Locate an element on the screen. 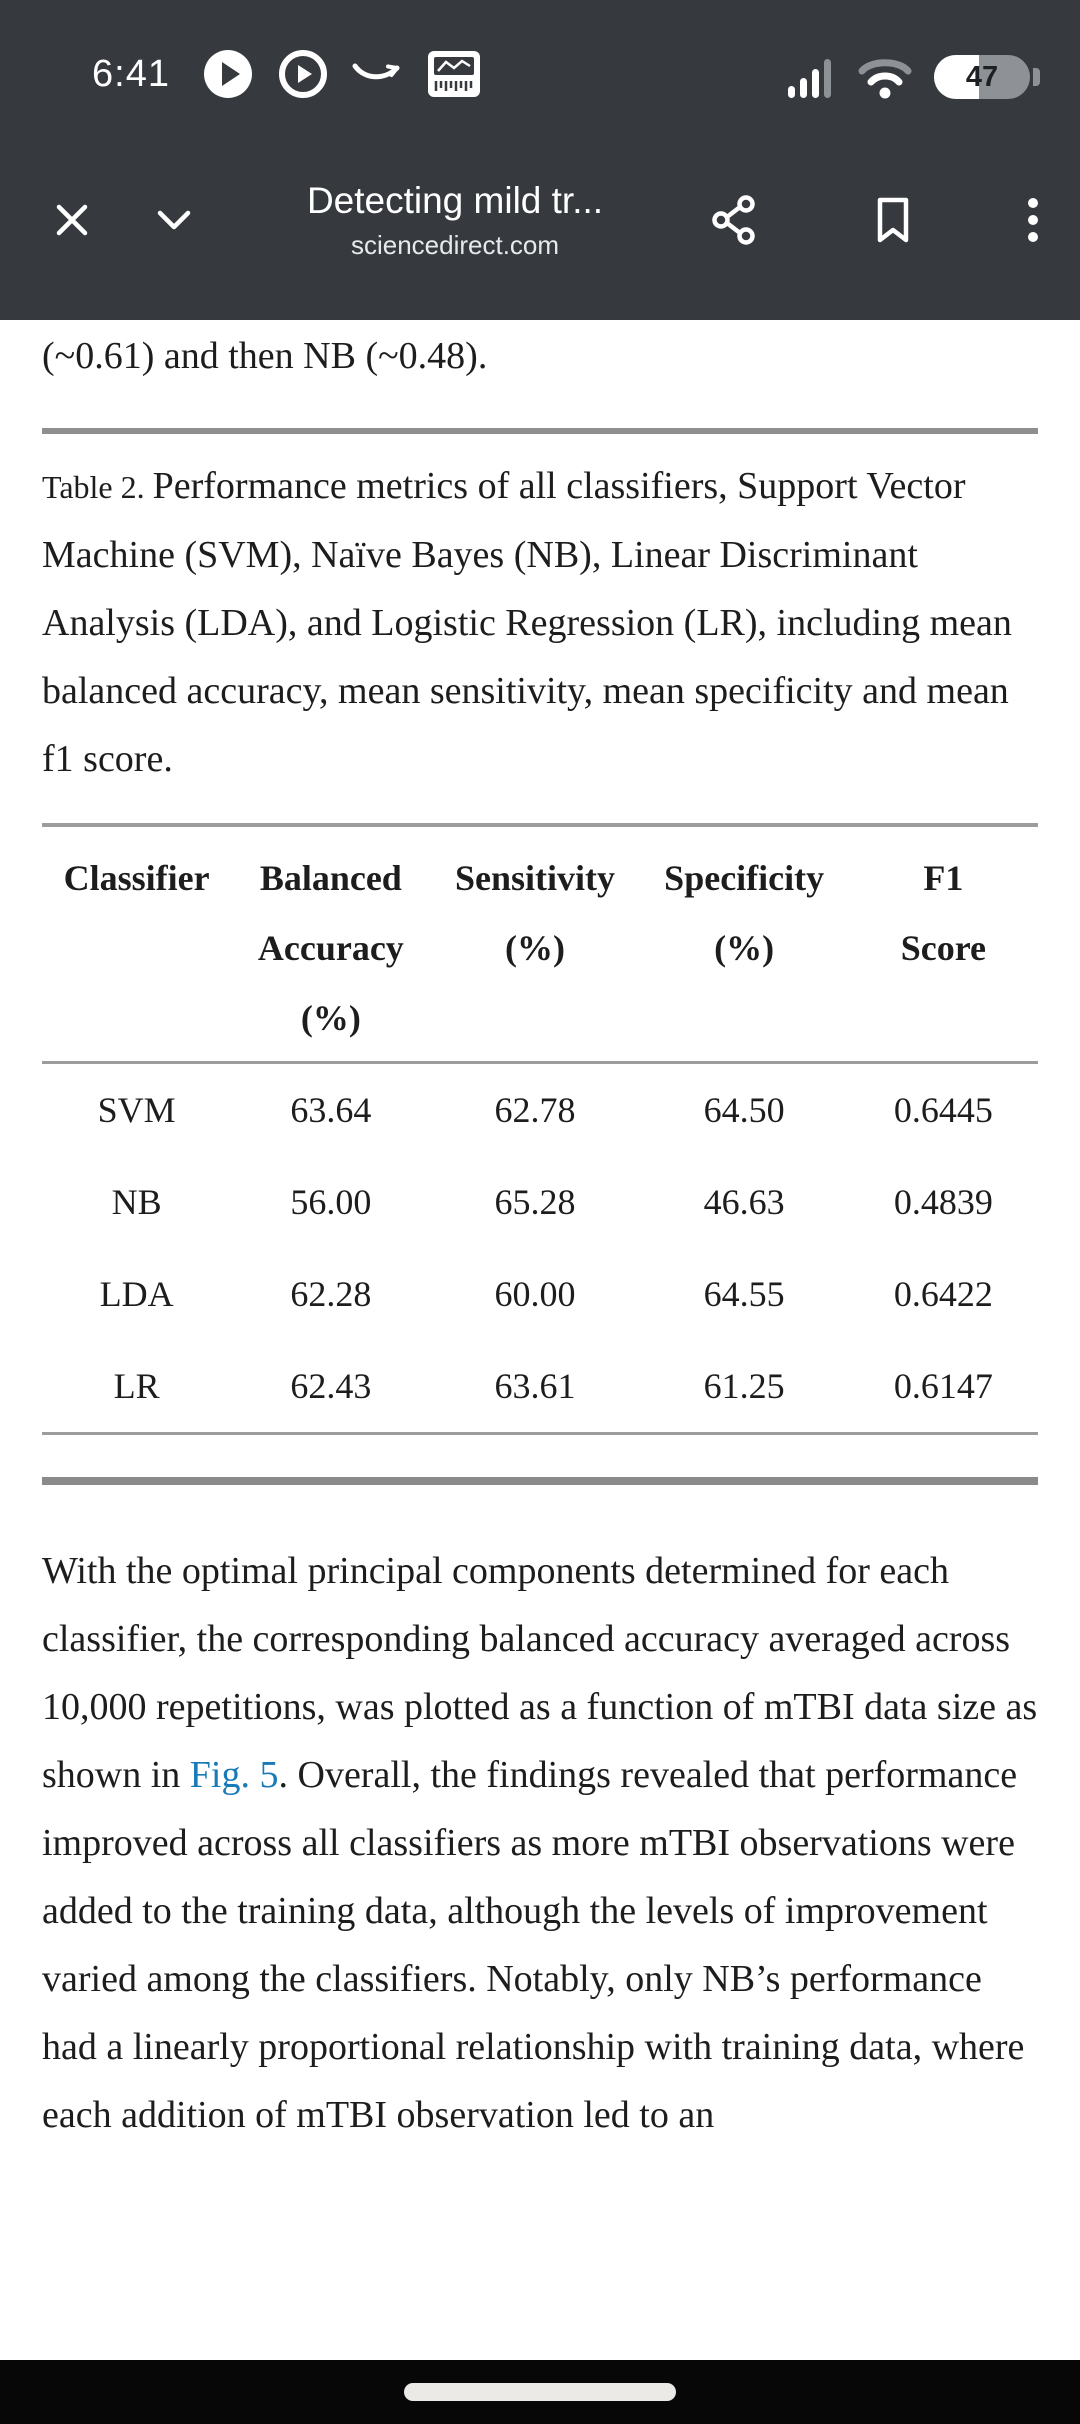 The image size is (1080, 2424). table-cell: 64.50 is located at coordinates (744, 1110).